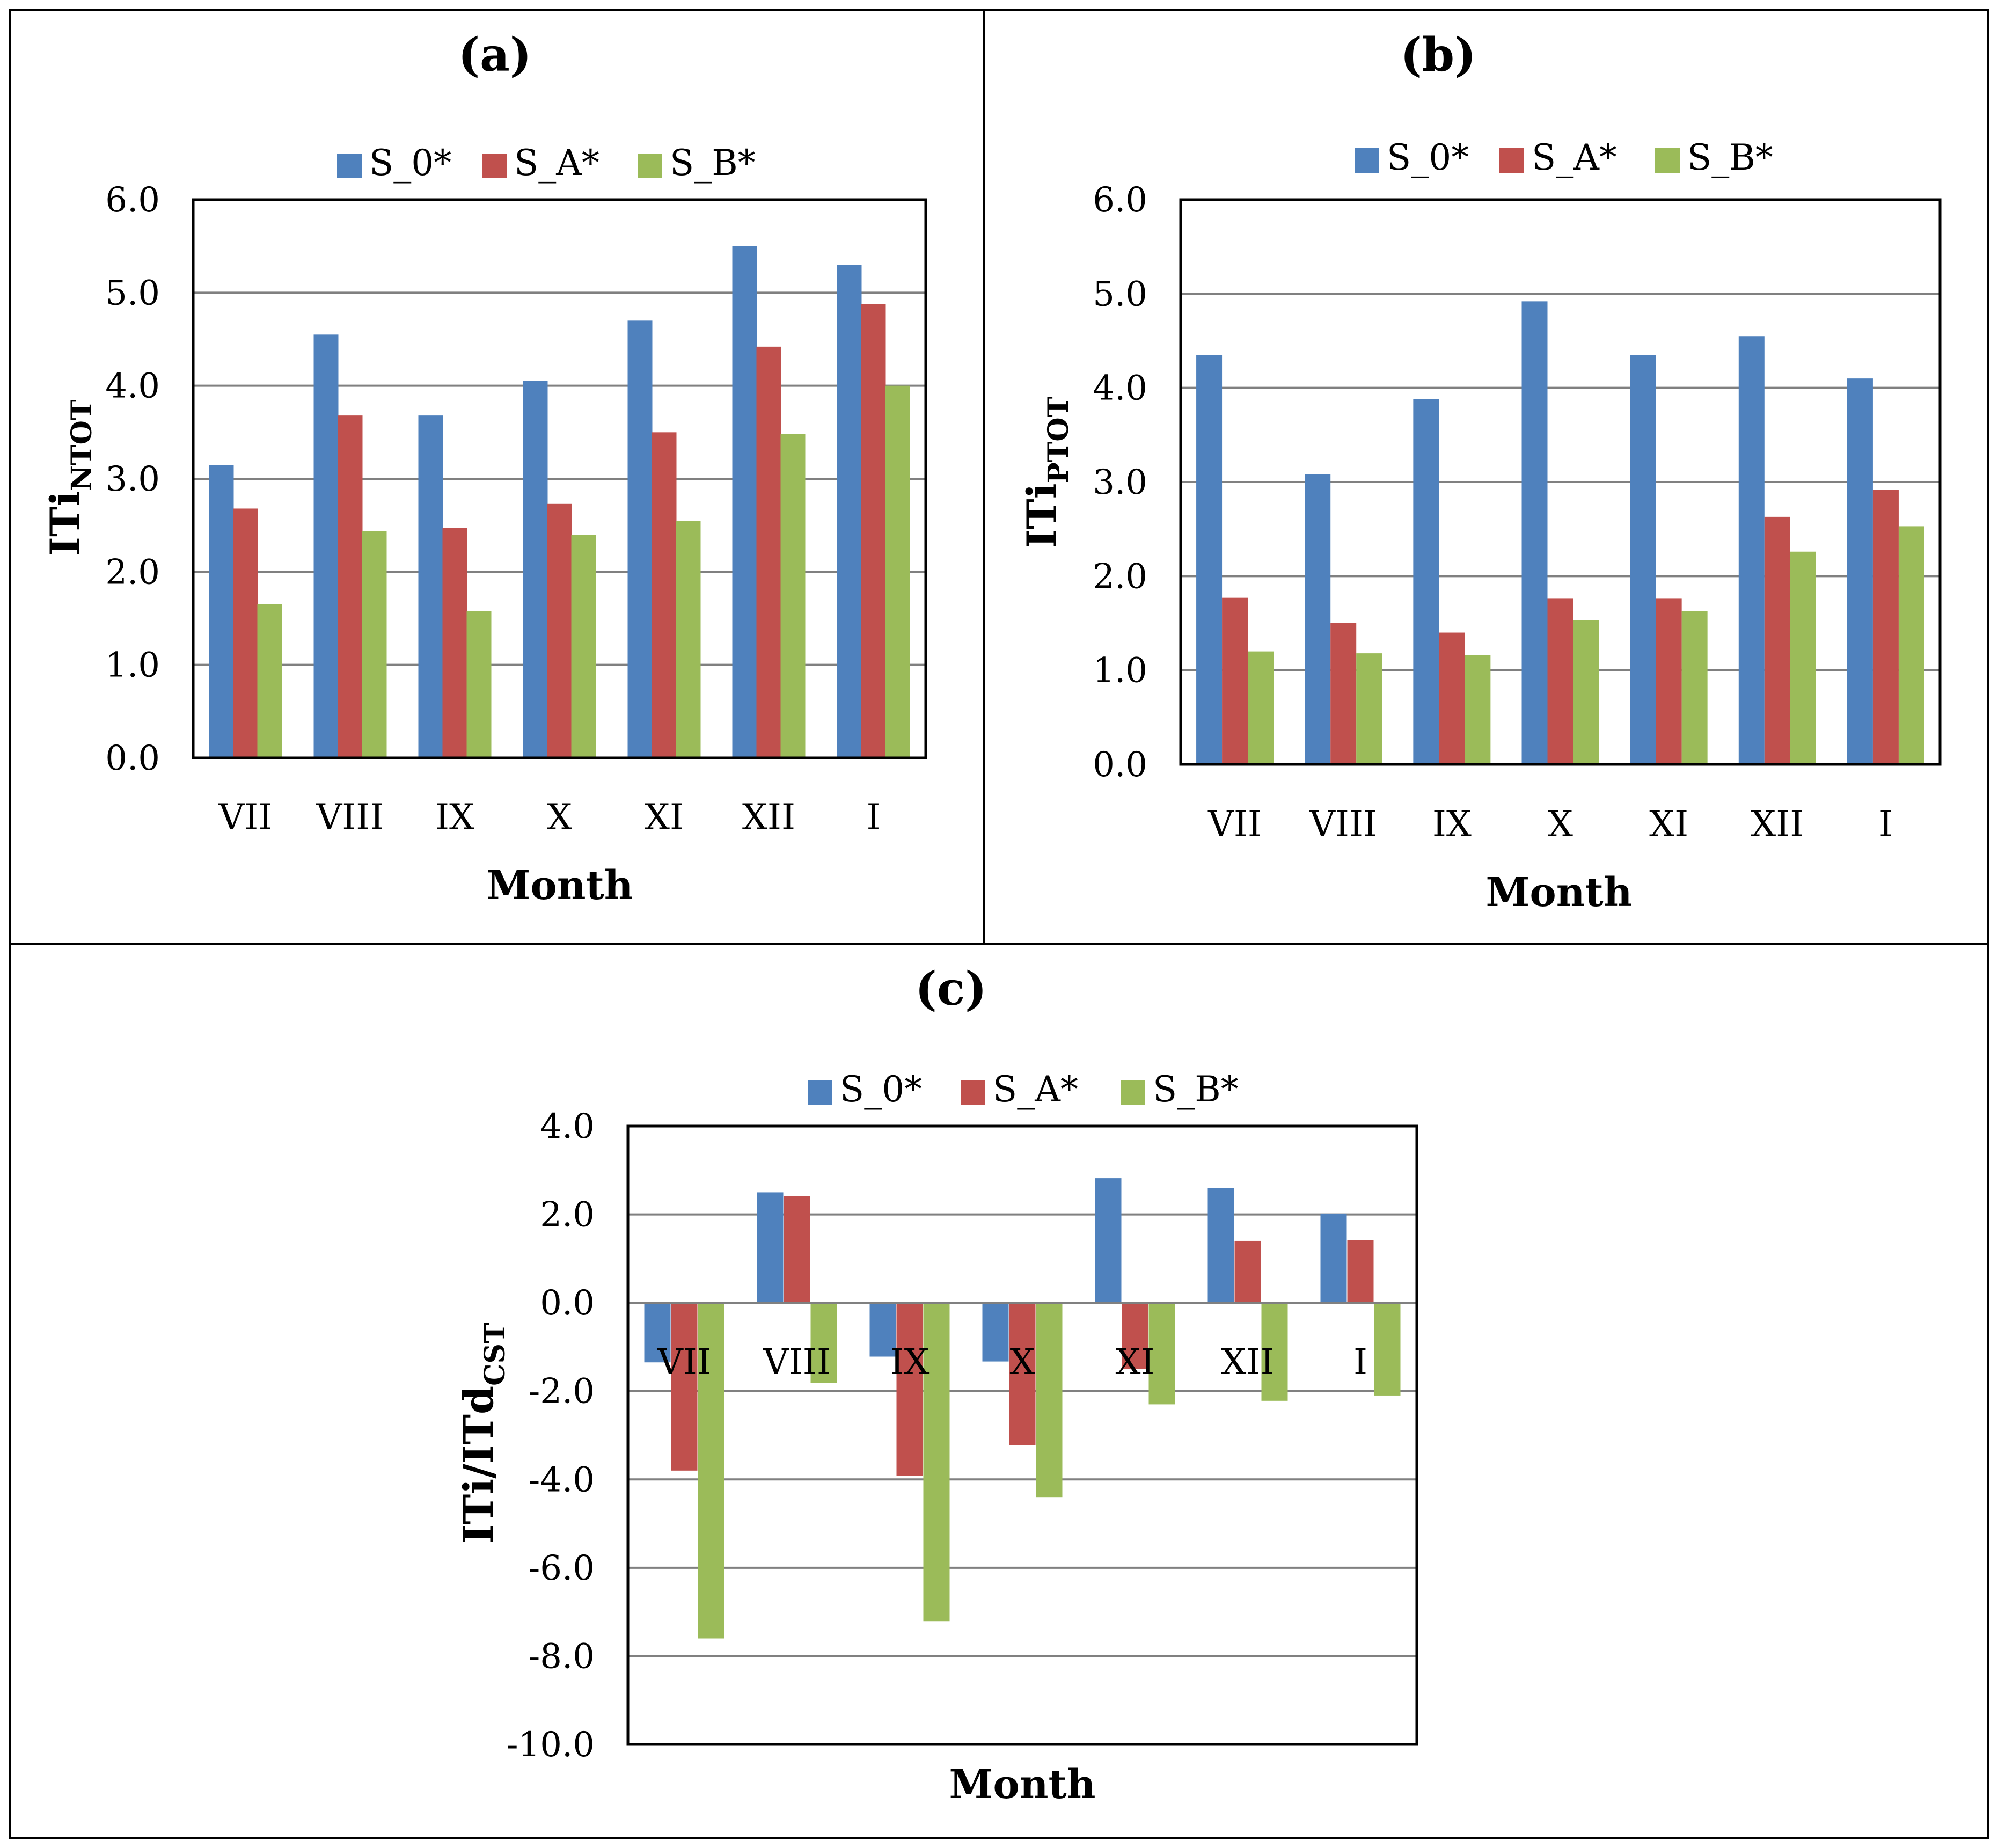 This screenshot has width=1998, height=1848. Describe the element at coordinates (1561, 824) in the screenshot. I see `x-tick-label: X` at that location.